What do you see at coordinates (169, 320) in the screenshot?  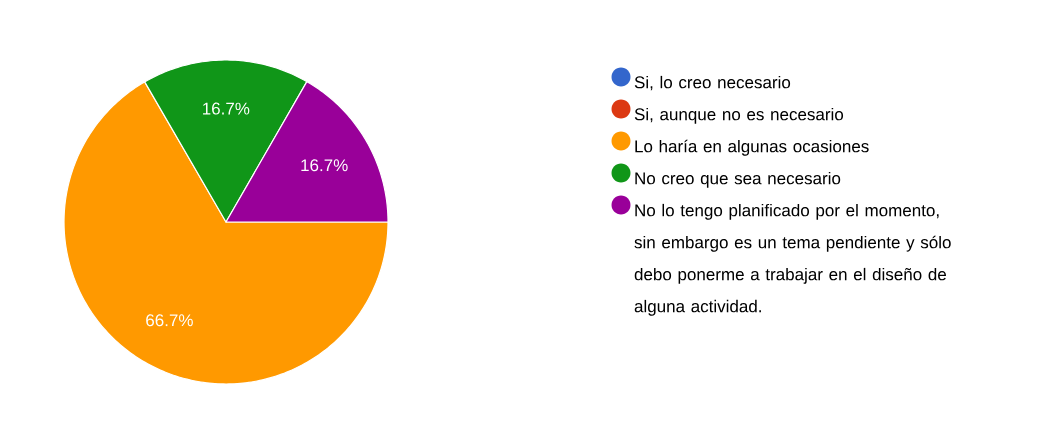 I see `data-label: 66.7%` at bounding box center [169, 320].